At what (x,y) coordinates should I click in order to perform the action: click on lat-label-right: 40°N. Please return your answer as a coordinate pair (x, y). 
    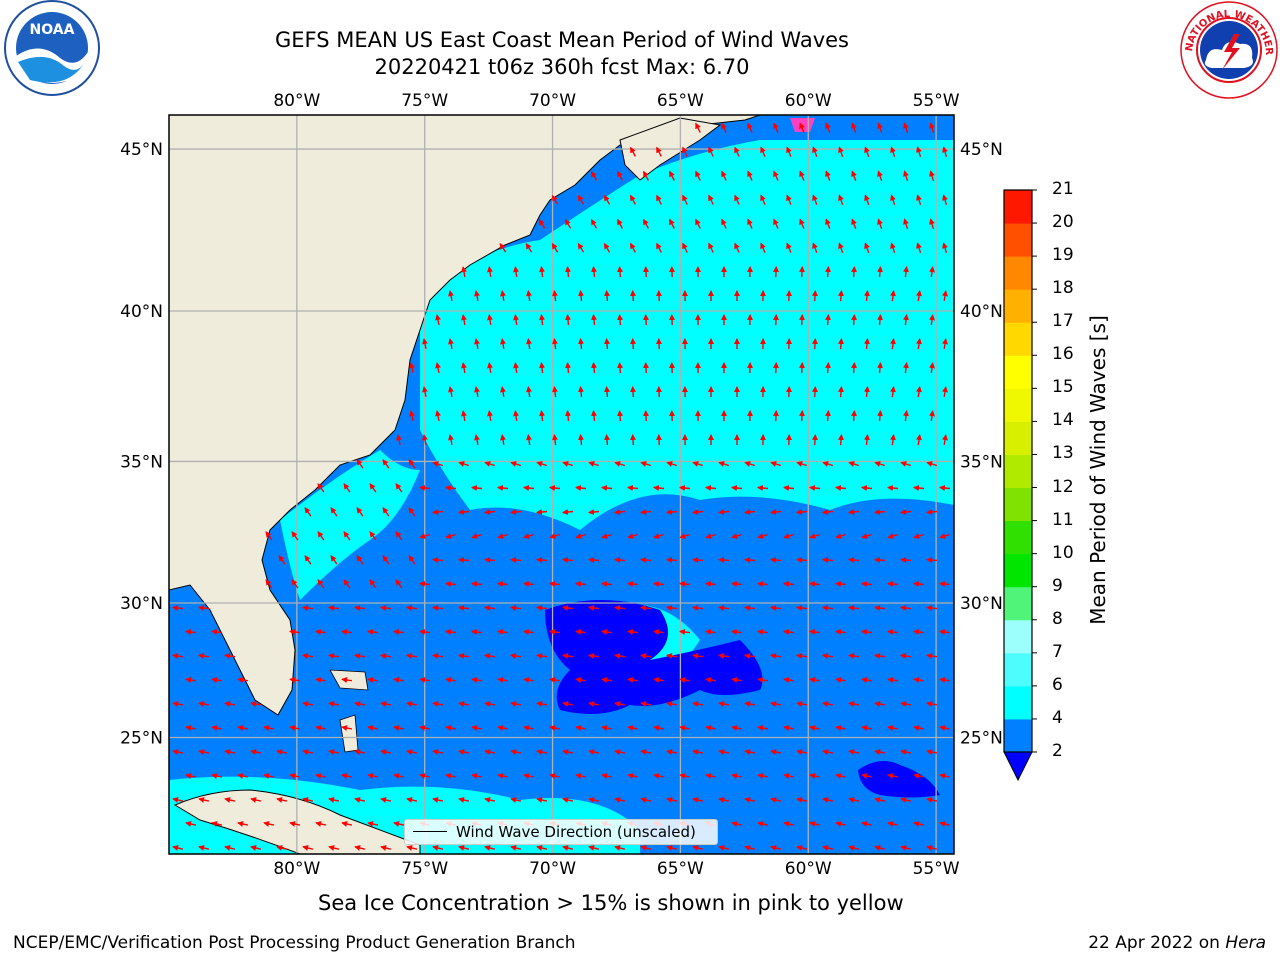
    Looking at the image, I should click on (981, 312).